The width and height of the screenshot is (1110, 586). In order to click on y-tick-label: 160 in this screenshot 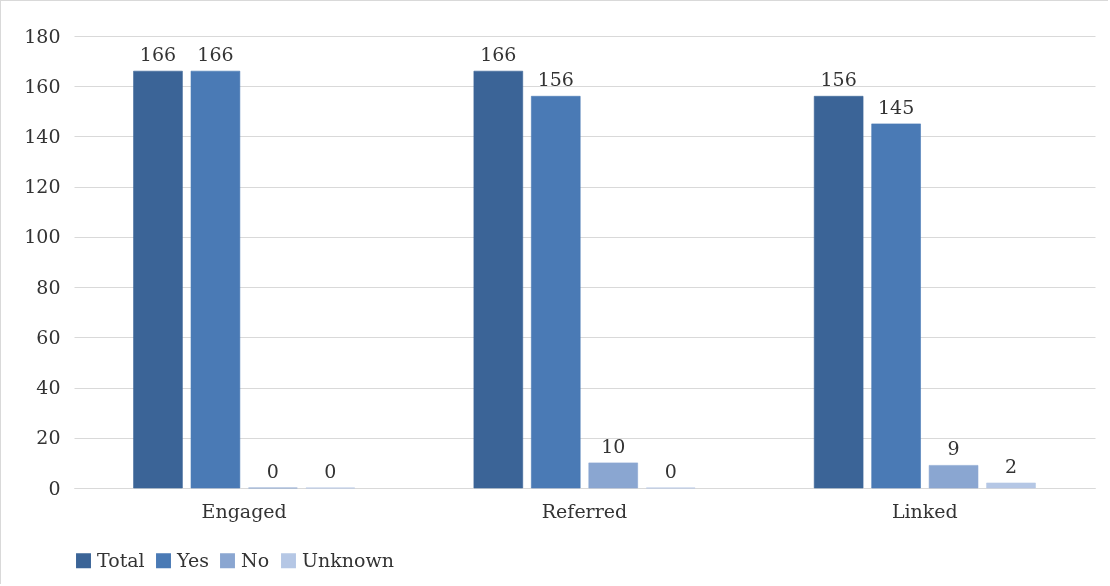, I will do `click(42, 85)`.